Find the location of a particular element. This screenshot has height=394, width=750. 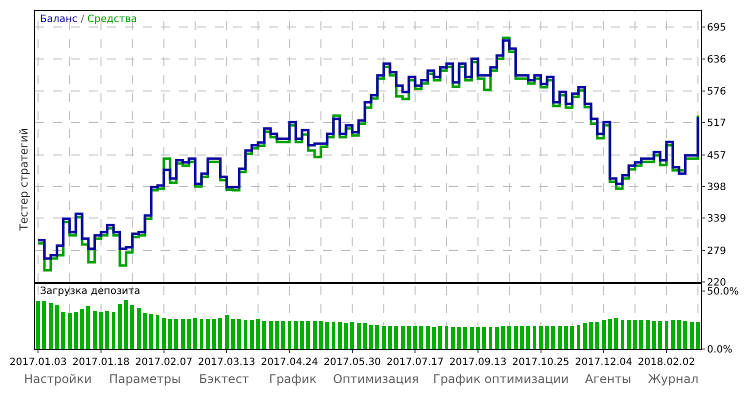

category-label: Бэктест is located at coordinates (224, 379).